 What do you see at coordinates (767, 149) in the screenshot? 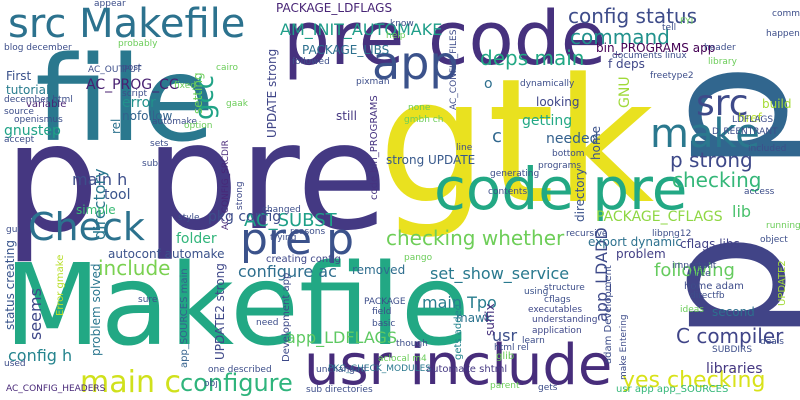
I see `cloud-word: included` at bounding box center [767, 149].